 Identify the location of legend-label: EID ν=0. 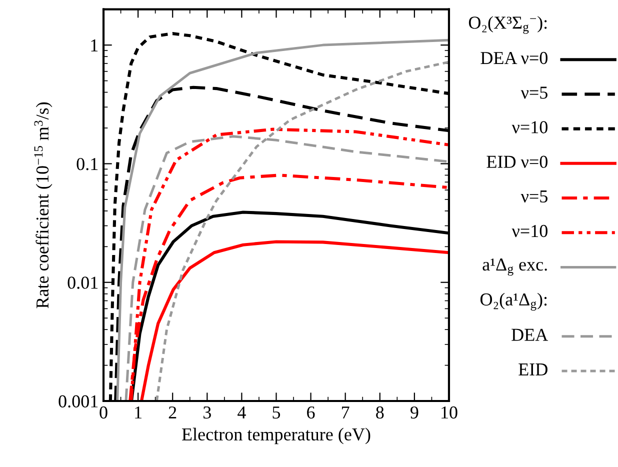
(517, 162).